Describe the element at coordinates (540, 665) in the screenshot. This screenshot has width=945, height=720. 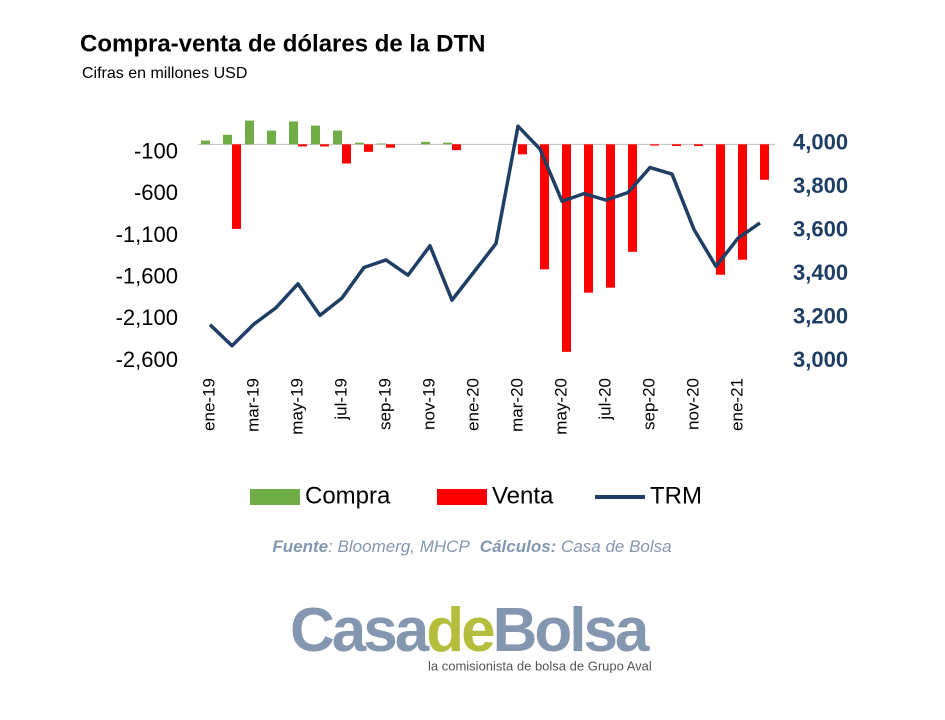
I see `logo-tagline: la comisionista de bolsa de Grupo Aval` at that location.